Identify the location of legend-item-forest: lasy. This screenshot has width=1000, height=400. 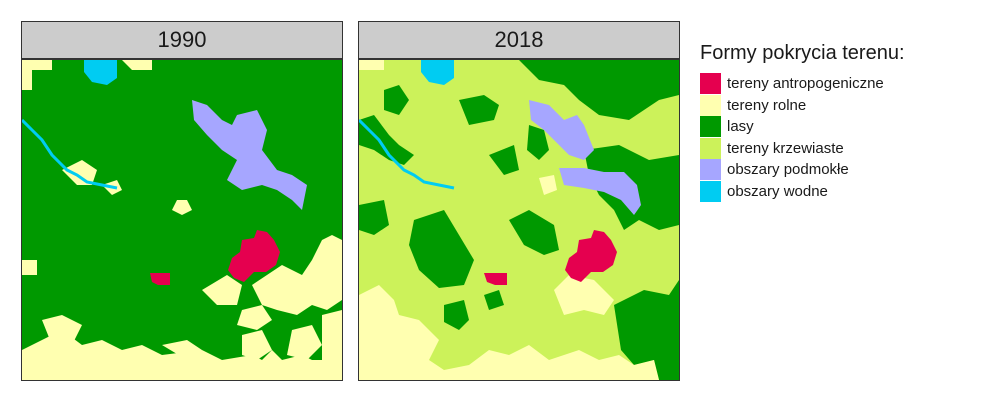
(845, 127).